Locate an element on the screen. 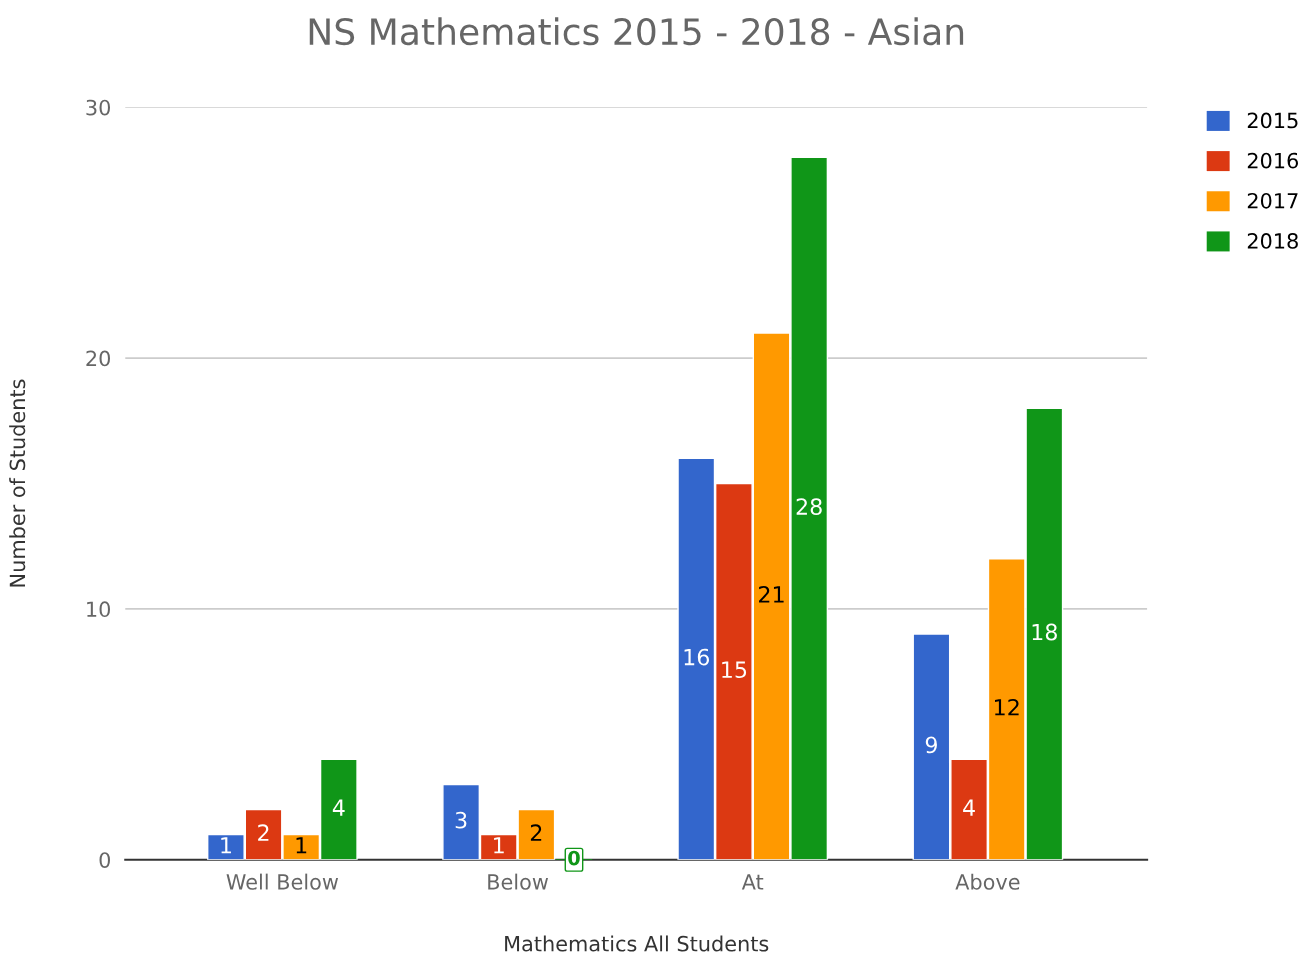 The image size is (1305, 966). y-tick-label: 30 is located at coordinates (98, 107).